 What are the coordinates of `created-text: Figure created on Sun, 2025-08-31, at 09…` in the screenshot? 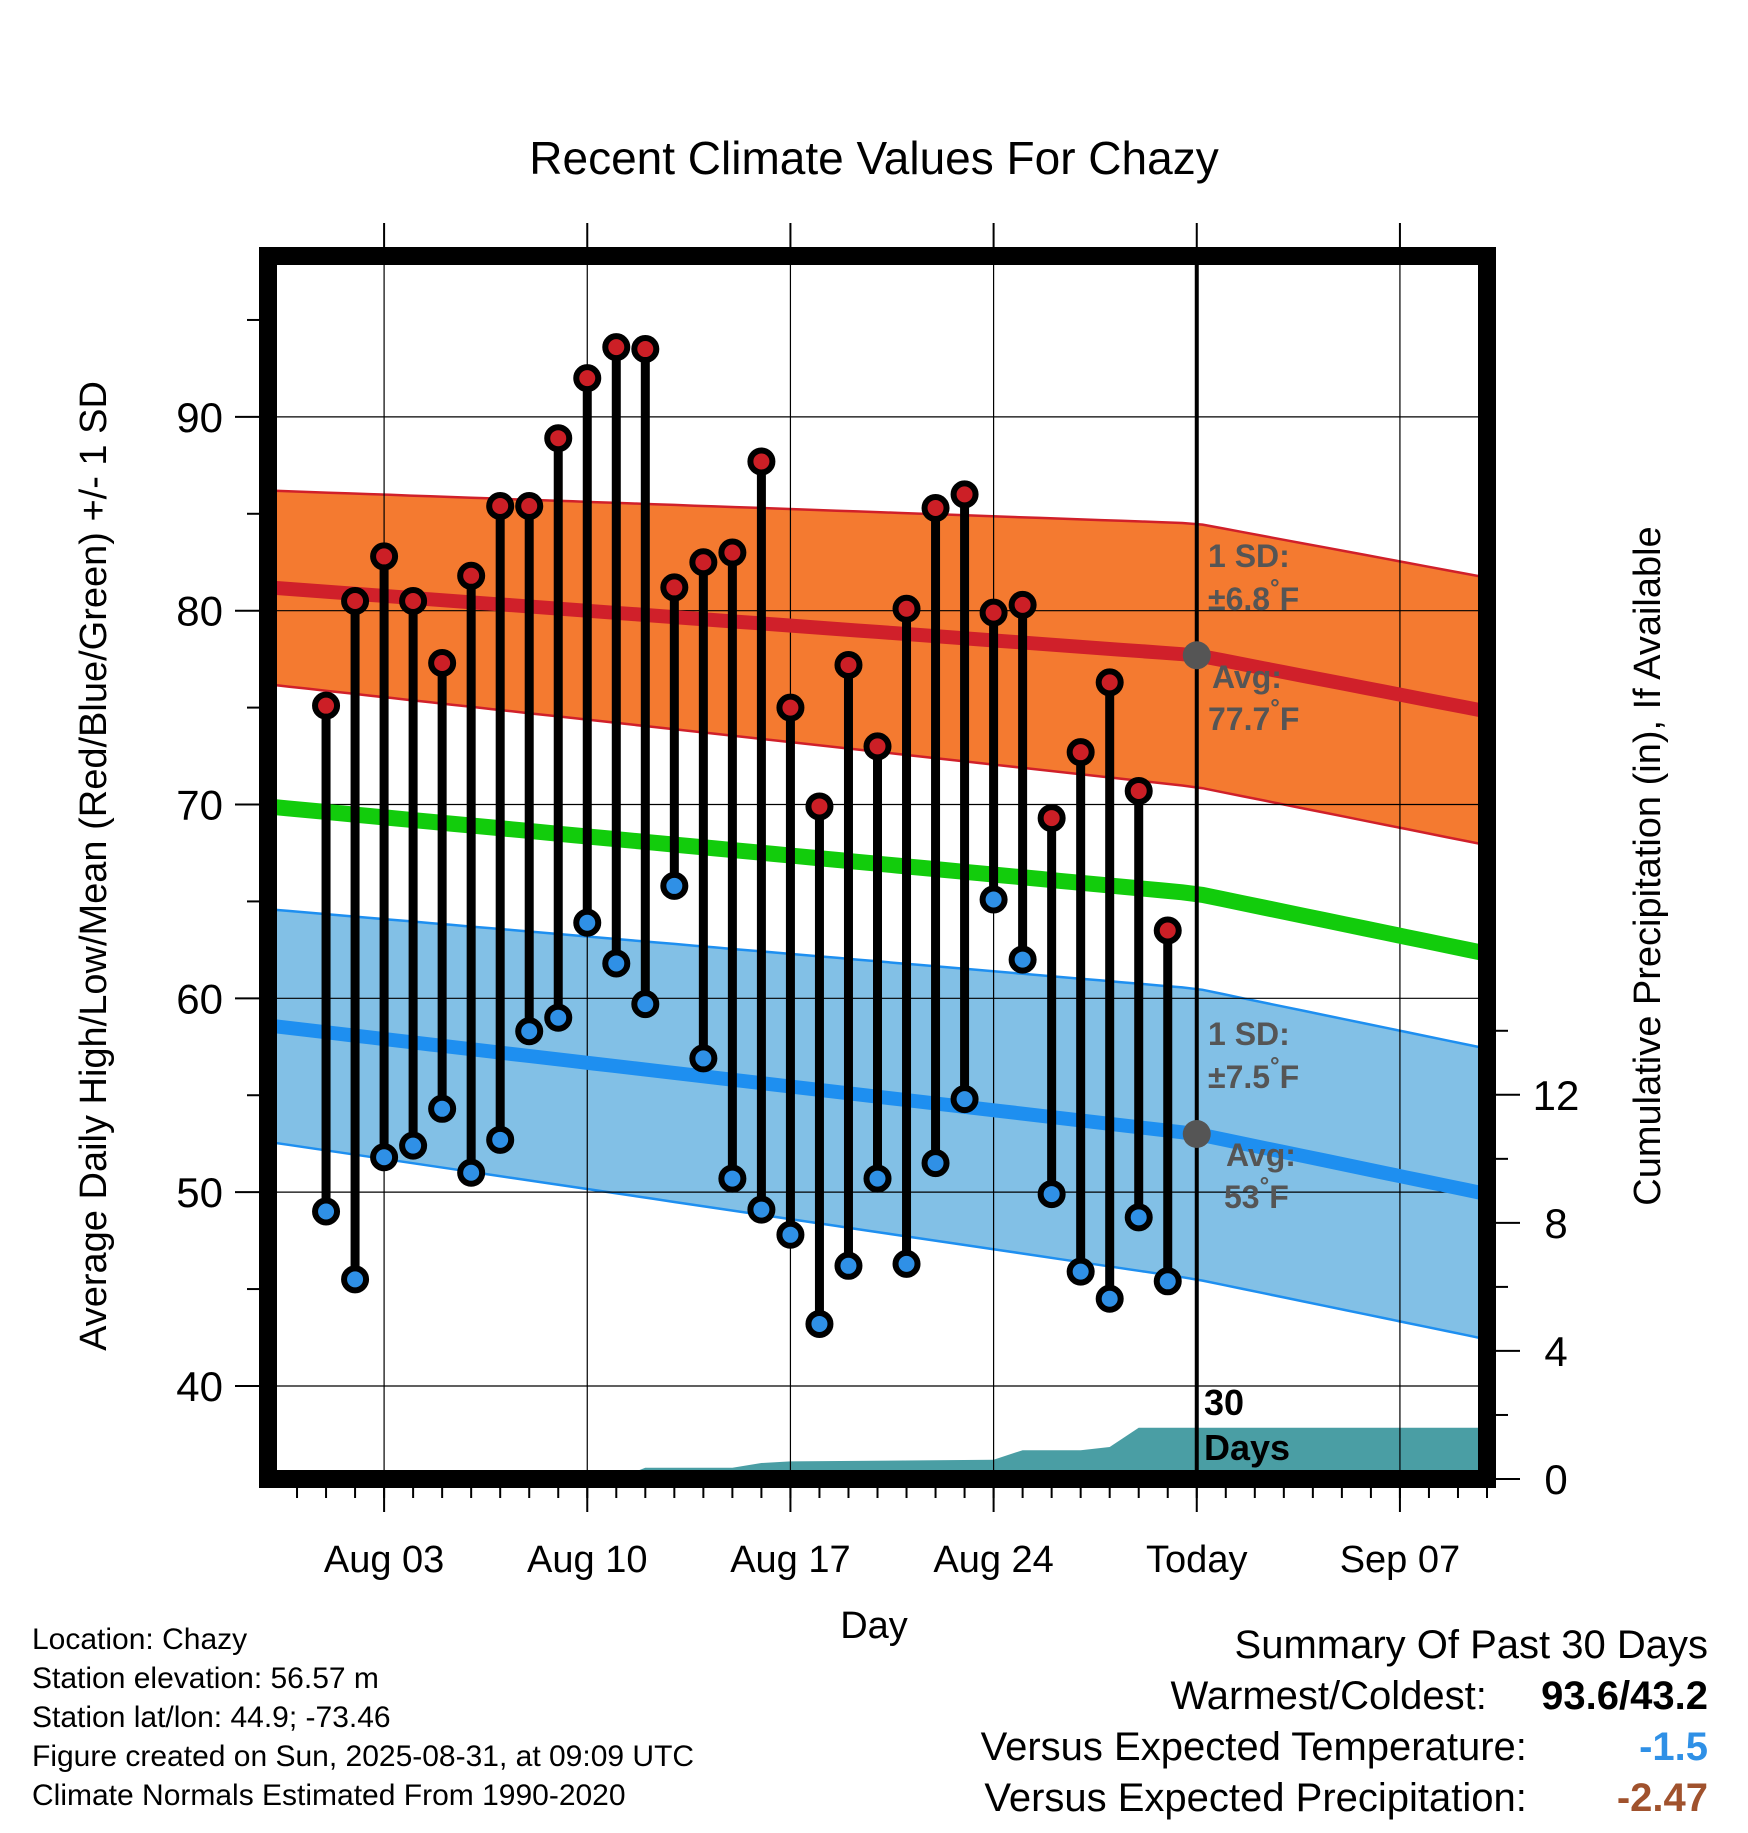 It's located at (363, 1756).